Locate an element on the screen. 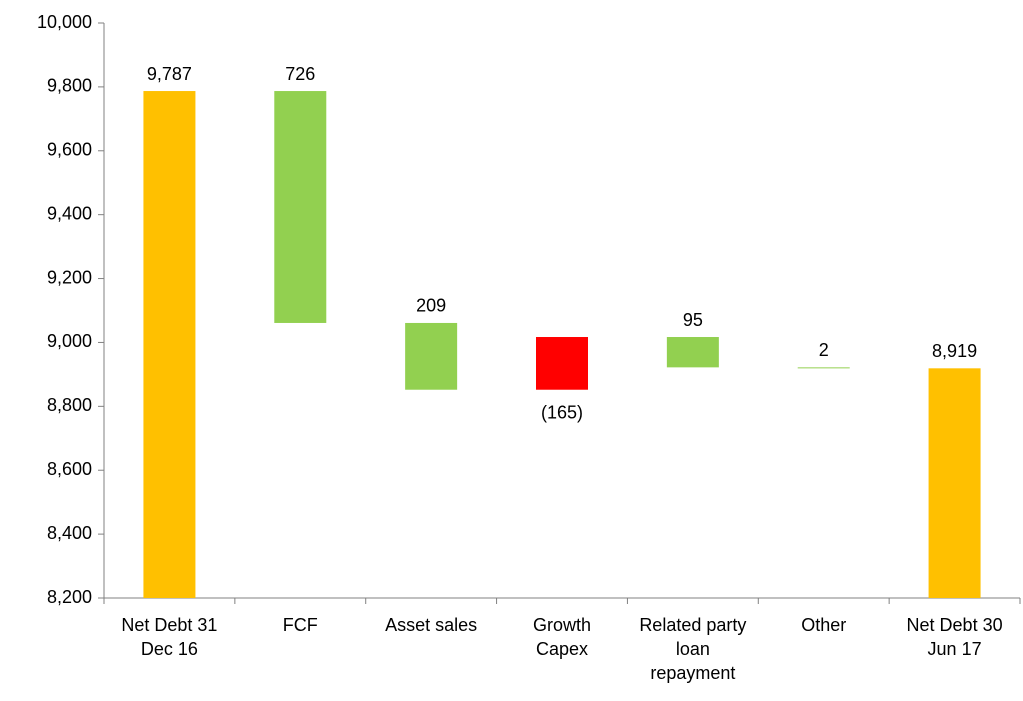 The image size is (1023, 701). y-tick-label: 10,000 is located at coordinates (64, 22).